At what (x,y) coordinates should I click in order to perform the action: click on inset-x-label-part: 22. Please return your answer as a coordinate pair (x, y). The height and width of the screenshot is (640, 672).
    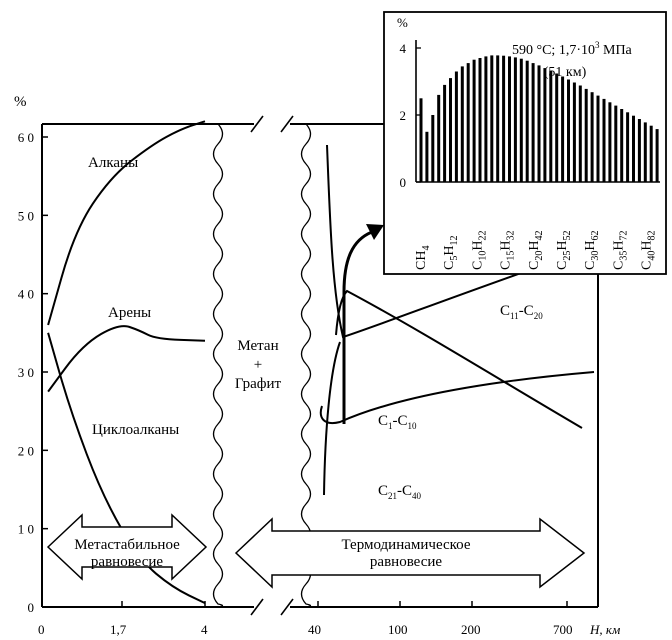
    Looking at the image, I should click on (482, 236).